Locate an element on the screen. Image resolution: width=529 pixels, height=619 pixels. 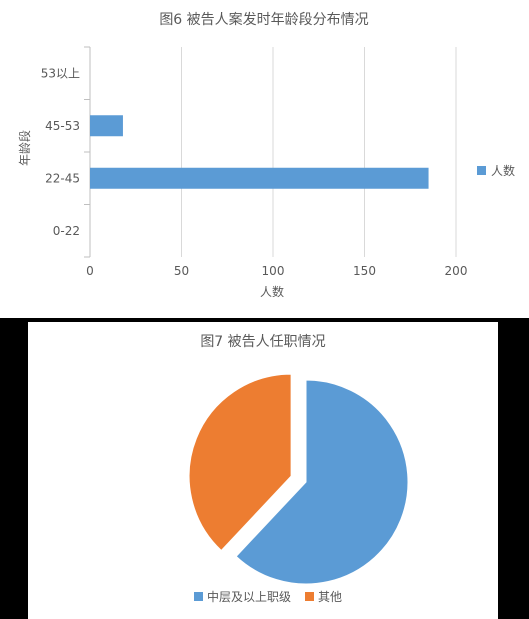
x-tick-label: 50 is located at coordinates (181, 271).